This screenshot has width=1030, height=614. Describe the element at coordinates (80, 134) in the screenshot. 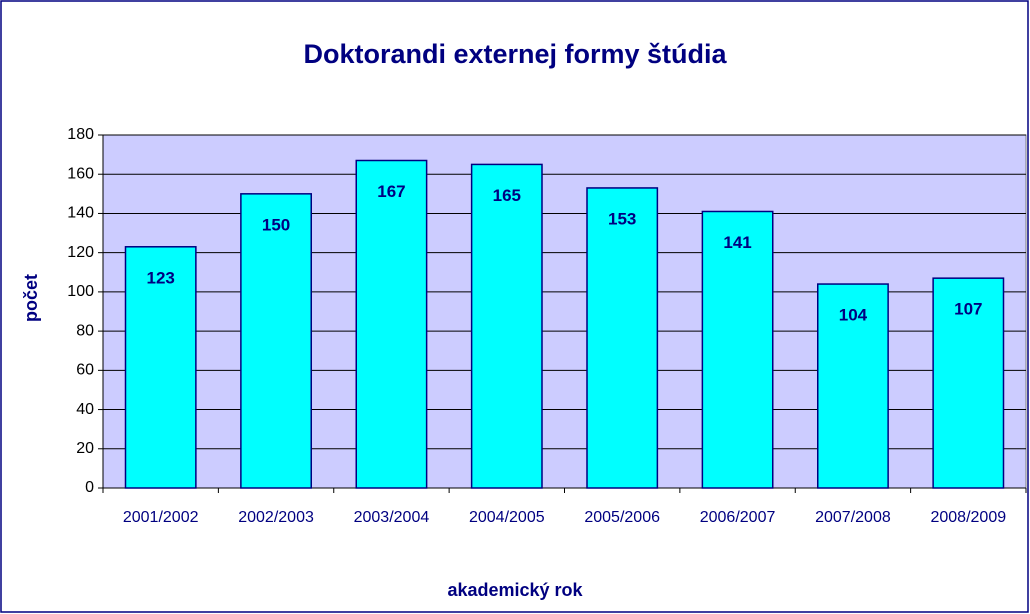

I see `y-tick-label: 180` at that location.